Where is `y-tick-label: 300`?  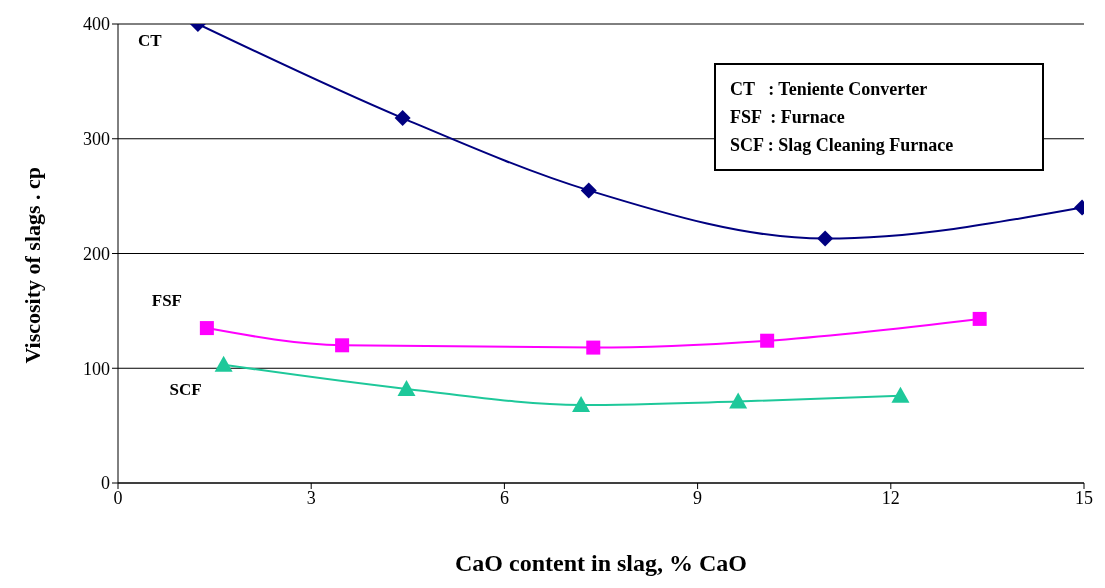 y-tick-label: 300 is located at coordinates (96, 139).